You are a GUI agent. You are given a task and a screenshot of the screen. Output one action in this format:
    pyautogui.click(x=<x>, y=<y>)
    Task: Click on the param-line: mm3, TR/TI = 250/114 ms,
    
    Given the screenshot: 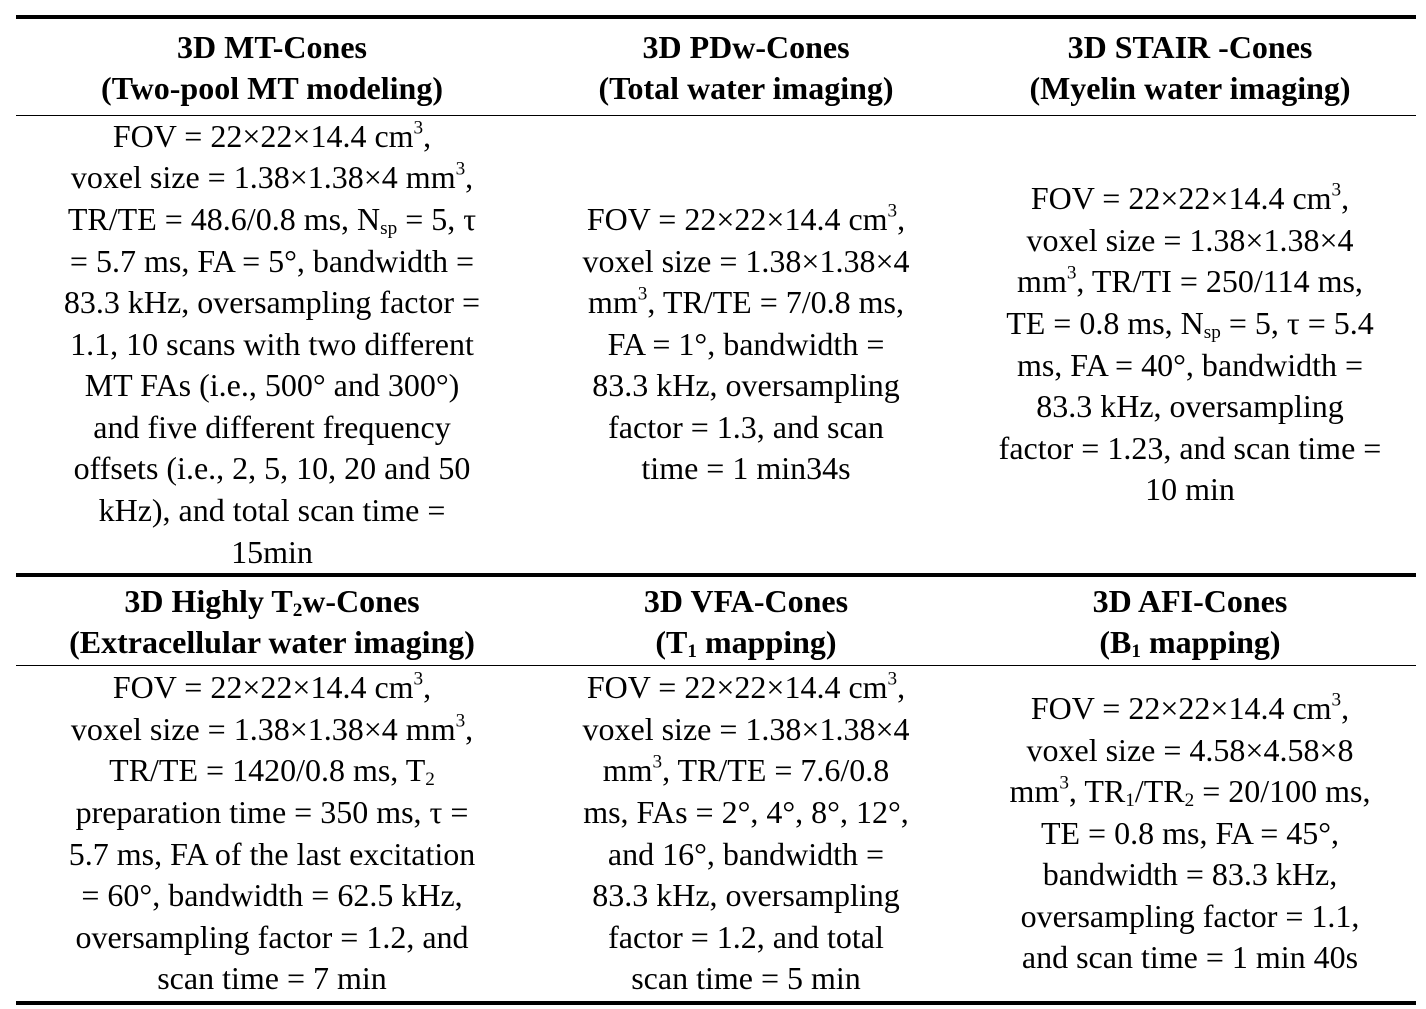 What is the action you would take?
    pyautogui.click(x=1190, y=281)
    